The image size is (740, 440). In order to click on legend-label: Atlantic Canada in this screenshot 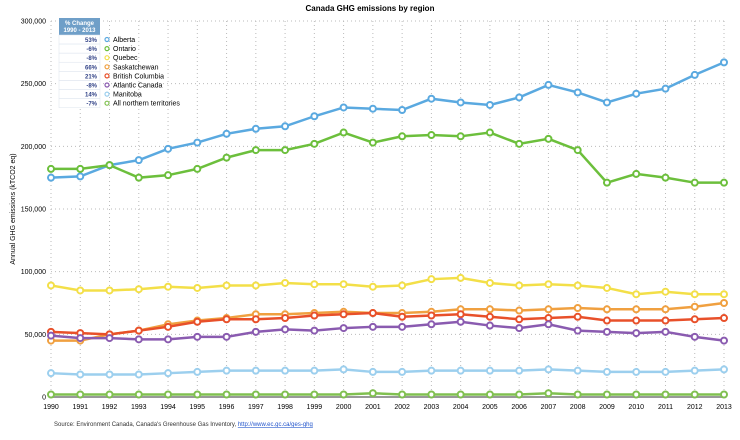, I will do `click(138, 86)`.